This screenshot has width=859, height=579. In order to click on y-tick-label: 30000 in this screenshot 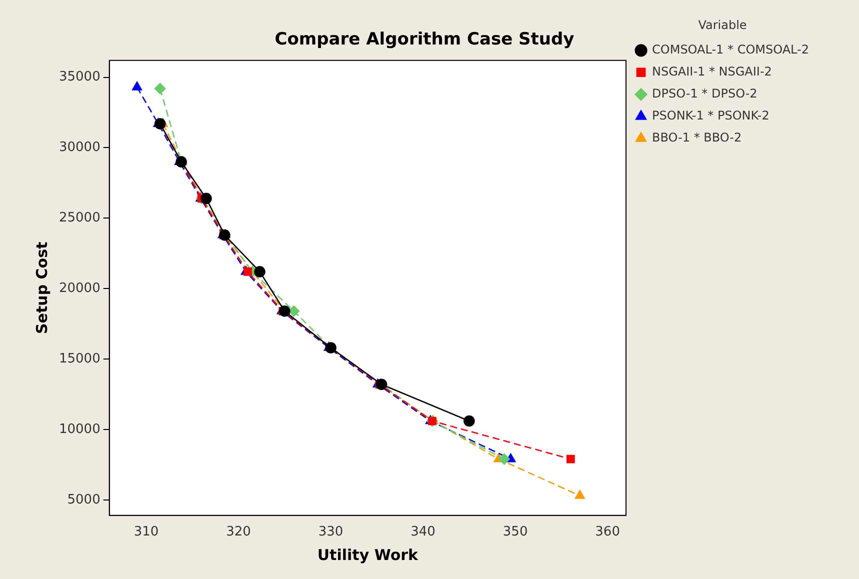, I will do `click(79, 148)`.